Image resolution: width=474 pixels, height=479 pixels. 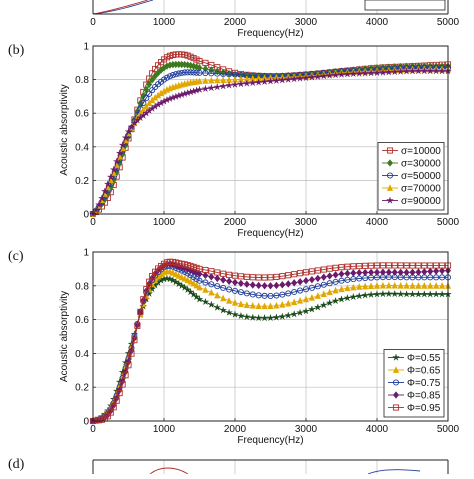 I want to click on legend-entry: Φ=0.95, so click(x=424, y=408).